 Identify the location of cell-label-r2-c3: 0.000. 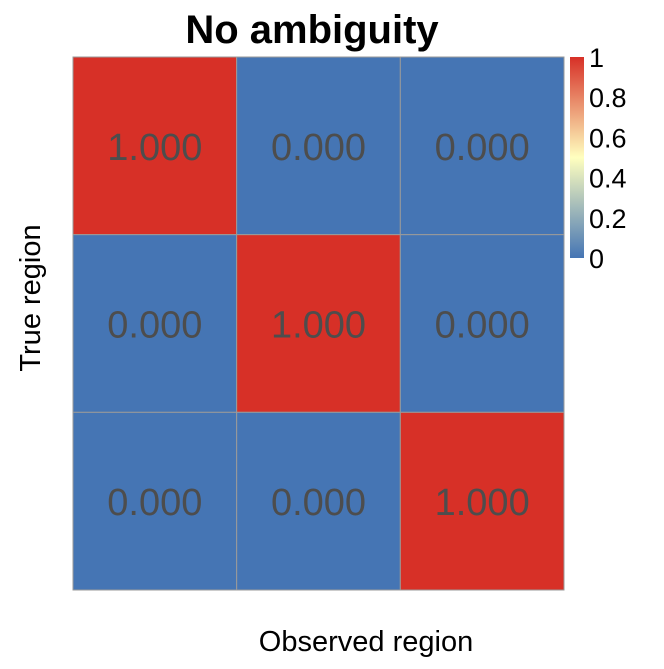
(482, 326).